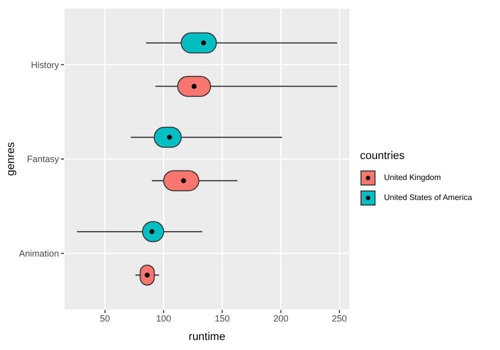 This screenshot has height=350, width=500. I want to click on x-tick-label: 250, so click(339, 318).